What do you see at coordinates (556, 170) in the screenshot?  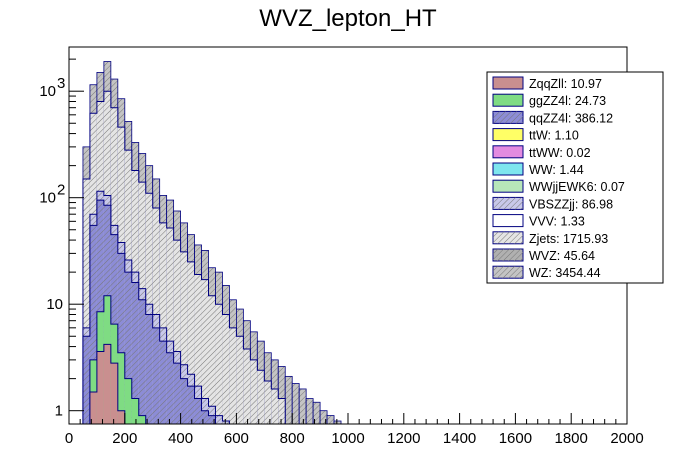 I see `legend-label-ww: WW: 1.44` at bounding box center [556, 170].